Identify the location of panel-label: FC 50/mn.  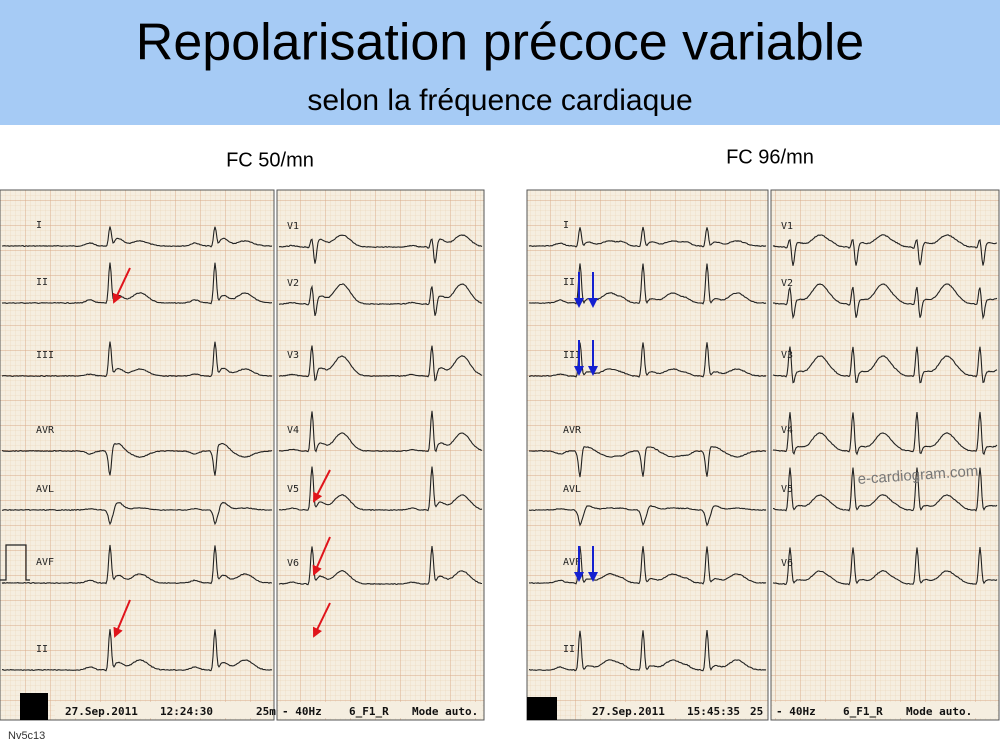
(270, 160).